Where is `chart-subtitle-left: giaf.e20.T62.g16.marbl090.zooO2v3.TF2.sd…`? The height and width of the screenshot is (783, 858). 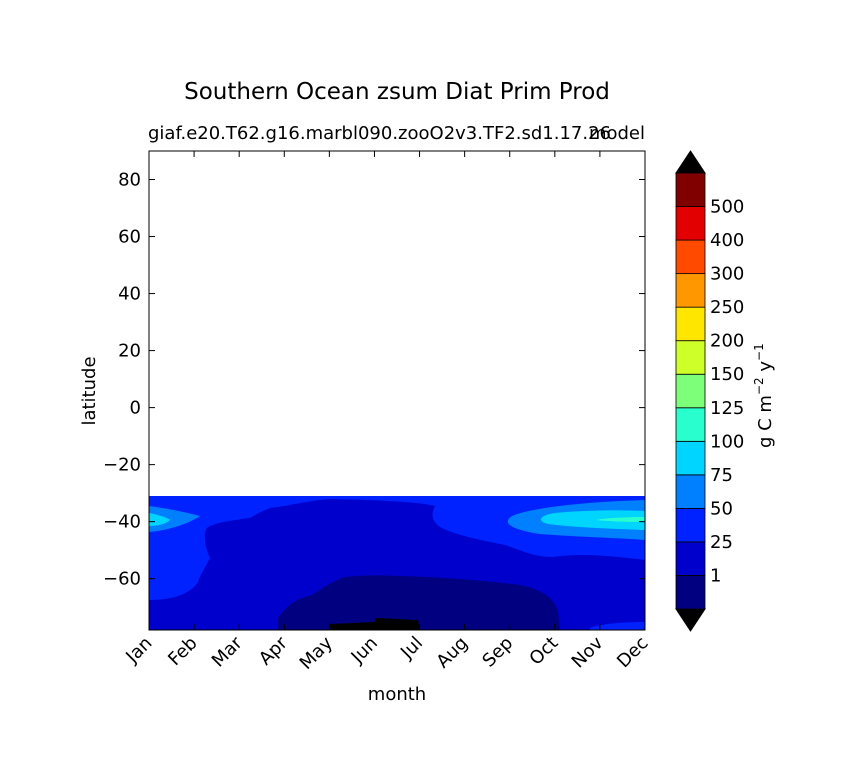
chart-subtitle-left: giaf.e20.T62.g16.marbl090.zooO2v3.TF2.sd… is located at coordinates (379, 133).